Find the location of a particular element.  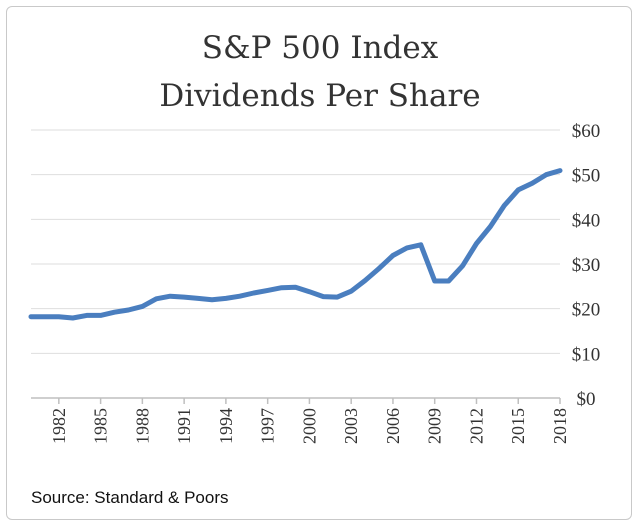

x-tick-label: 1991 is located at coordinates (184, 426).